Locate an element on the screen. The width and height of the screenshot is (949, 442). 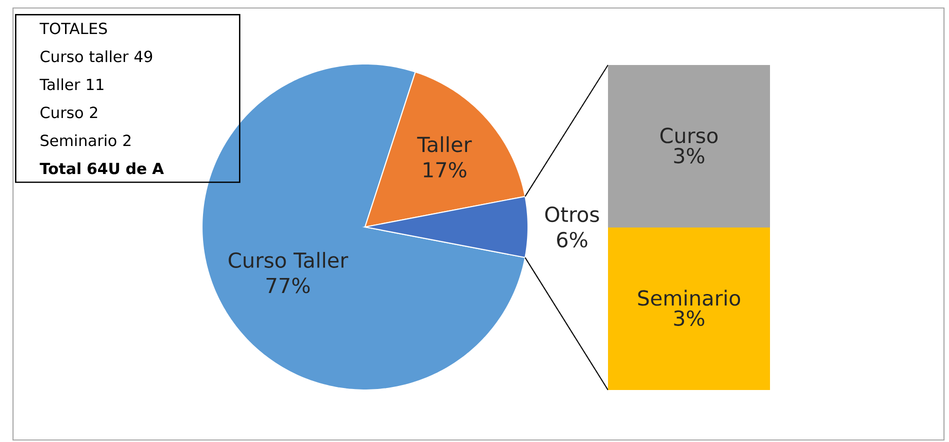
text: Taller 11 is located at coordinates (72, 84).